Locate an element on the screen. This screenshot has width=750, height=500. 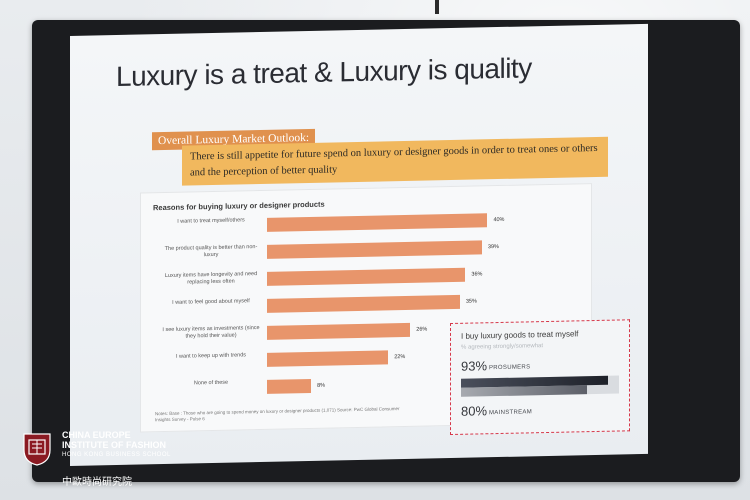
chart-row: I want to treat myself/others 40% is located at coordinates (361, 222).